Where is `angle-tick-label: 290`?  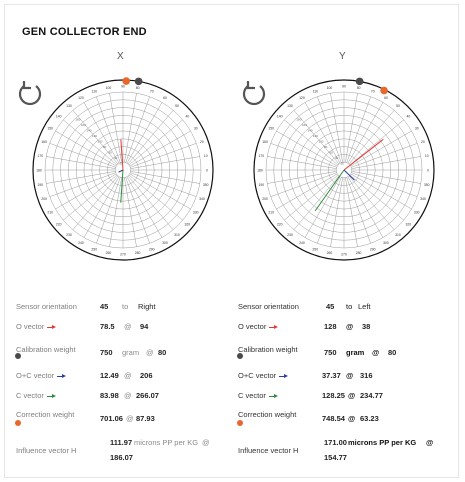
angle-tick-label: 290 is located at coordinates (152, 249).